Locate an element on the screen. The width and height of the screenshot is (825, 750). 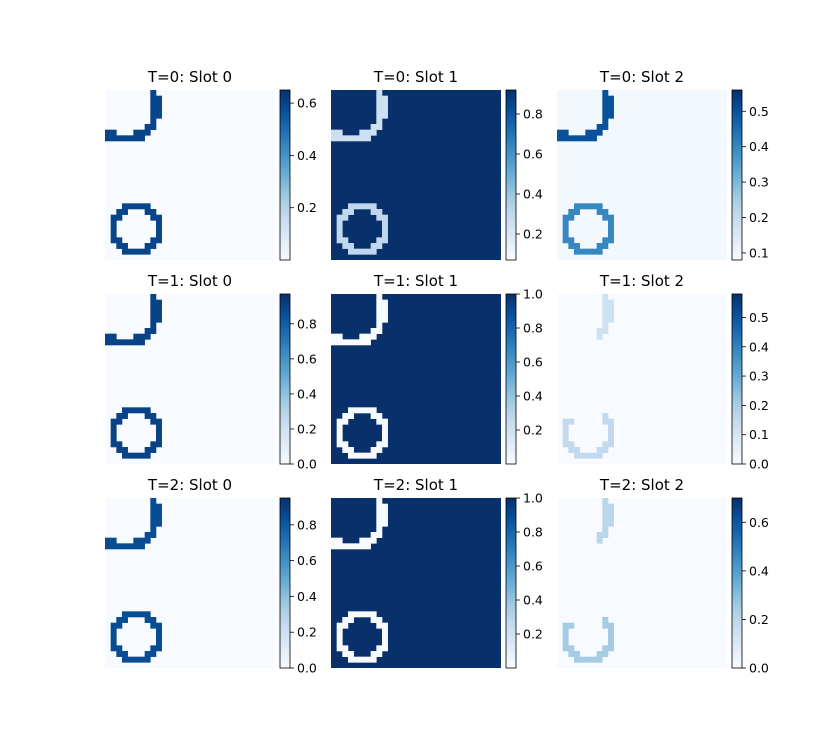
subplot-title: T=2: Slot 1 is located at coordinates (415, 485).